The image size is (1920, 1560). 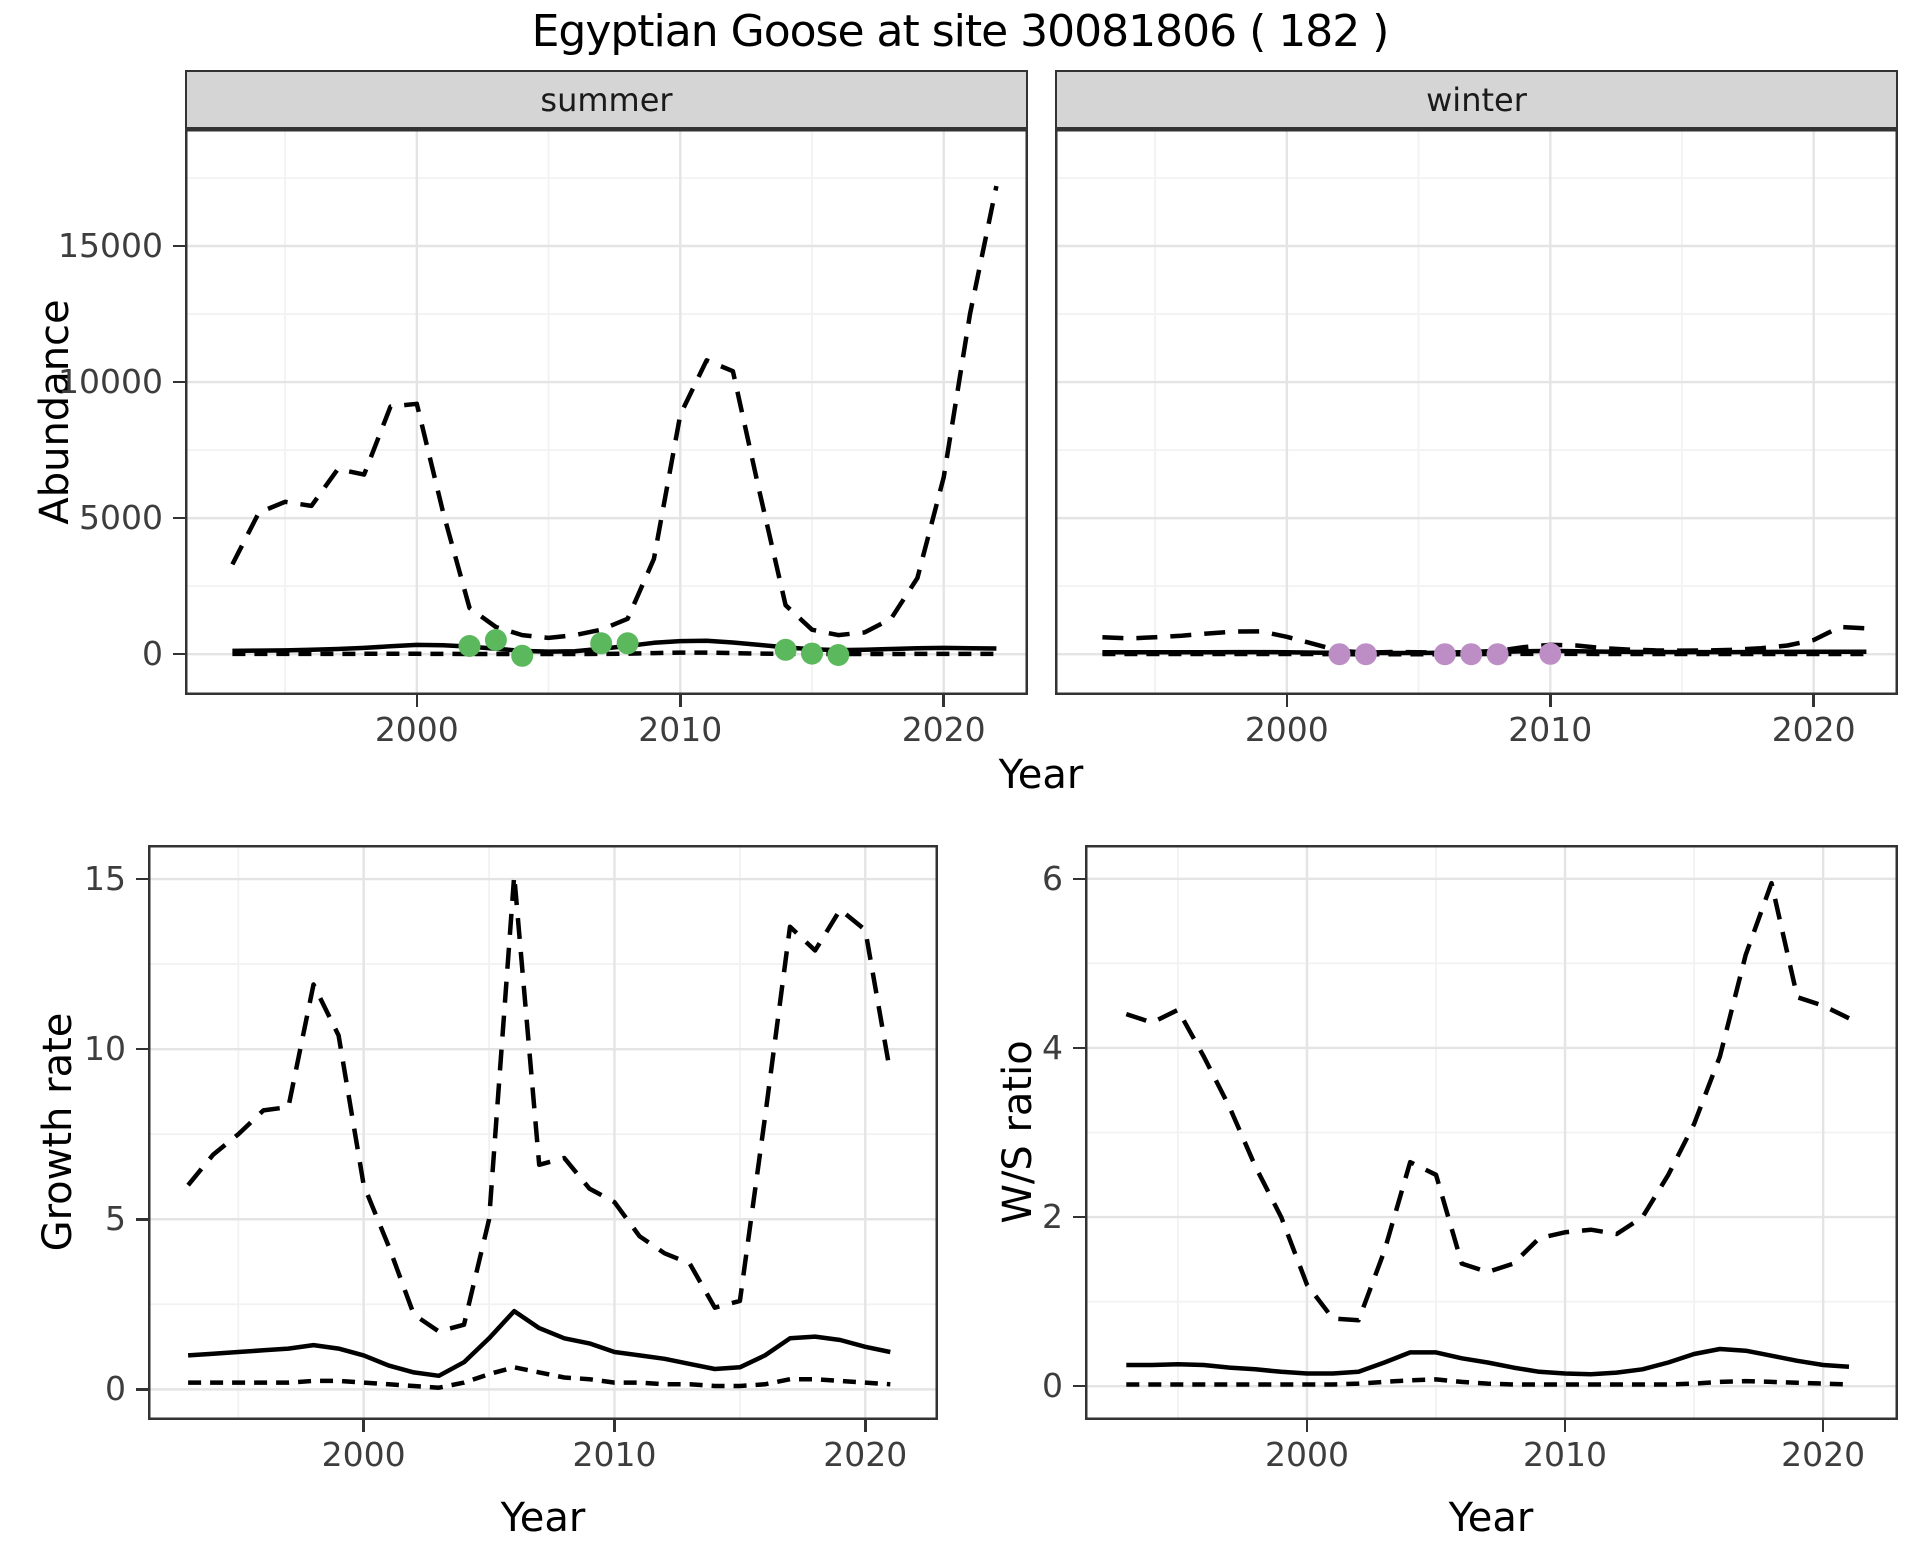 I want to click on growth-x-axis-title: Year, so click(x=543, y=1518).